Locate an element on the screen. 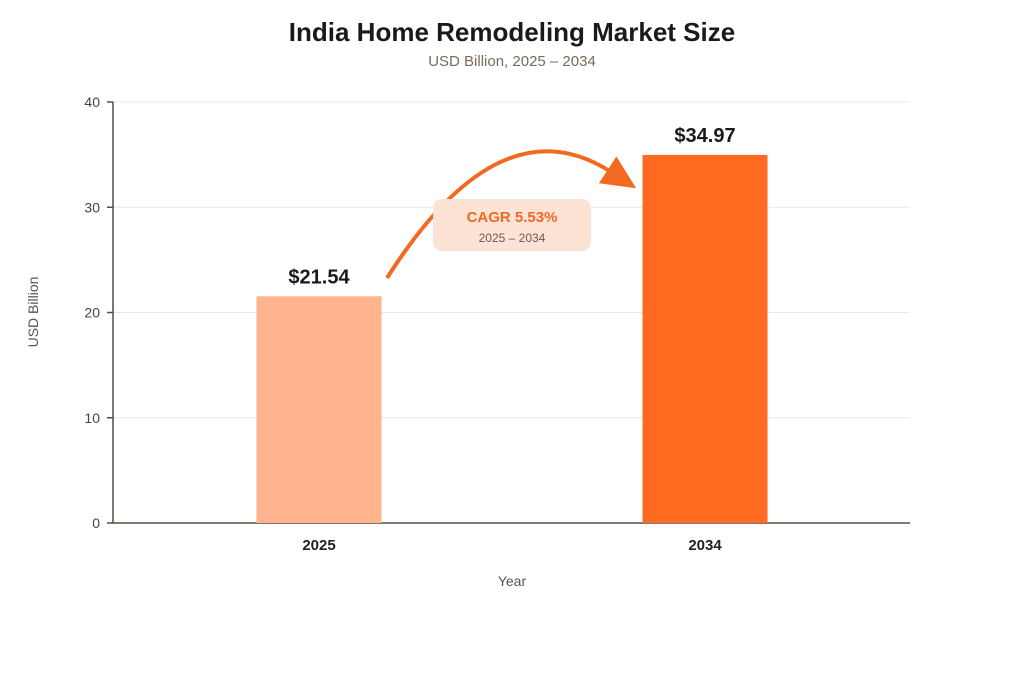  x-tick-label-2034: 2034 is located at coordinates (705, 545).